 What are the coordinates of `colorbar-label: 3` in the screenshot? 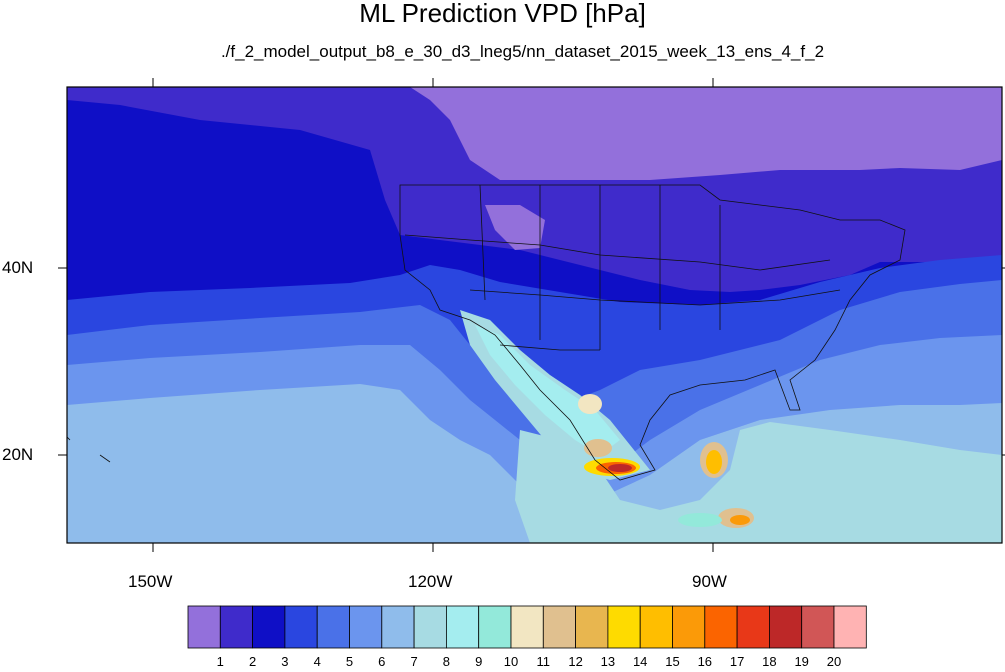 It's located at (285, 661).